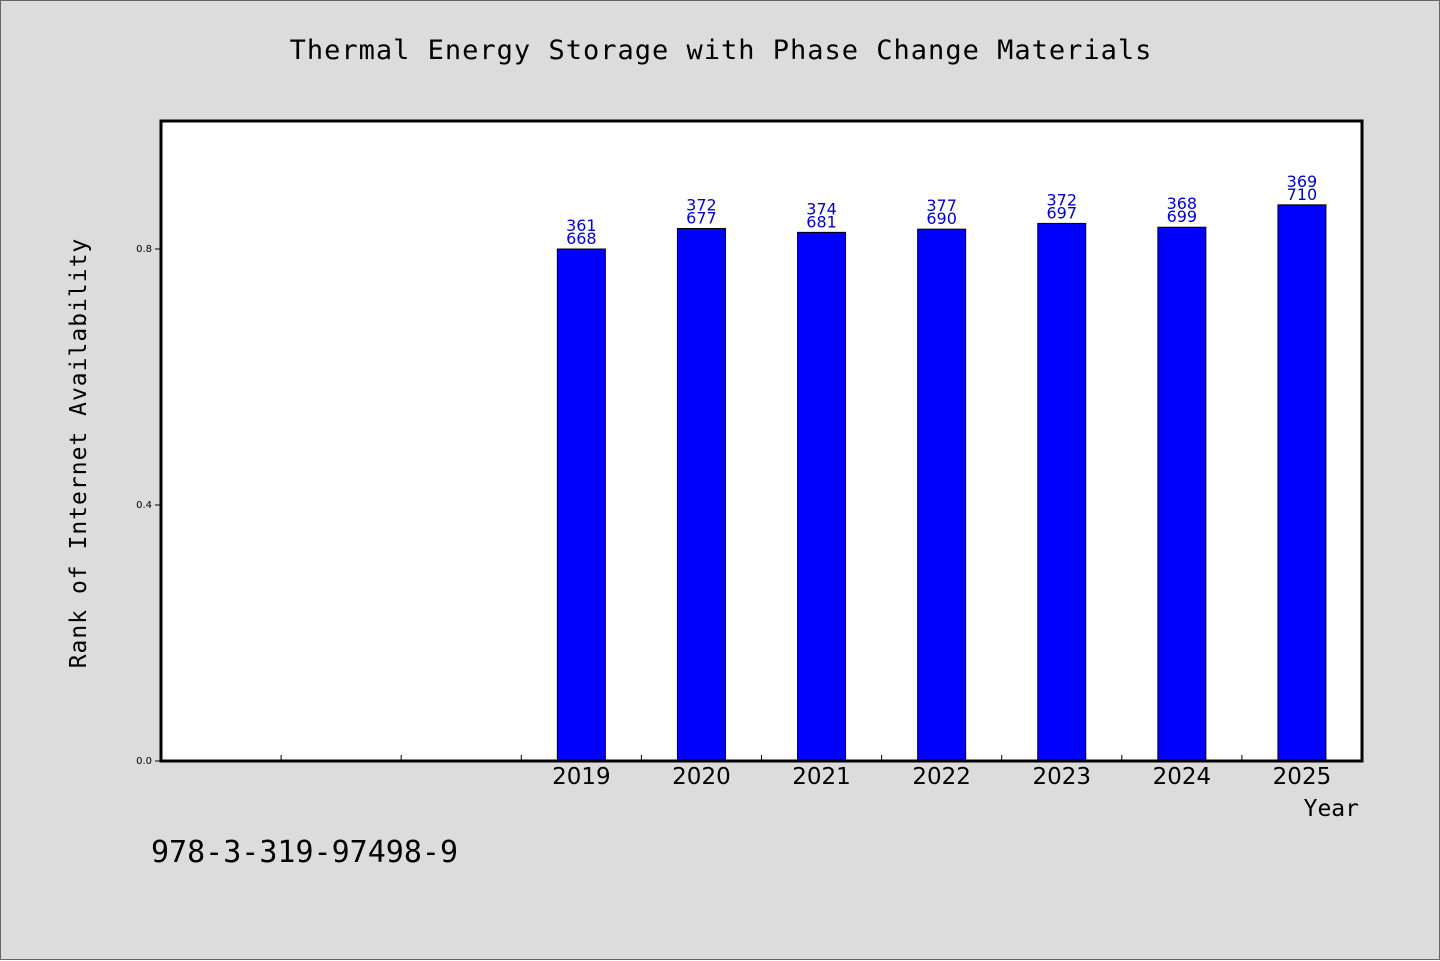 The height and width of the screenshot is (961, 1440). I want to click on y-tick-label: 0.4, so click(144, 505).